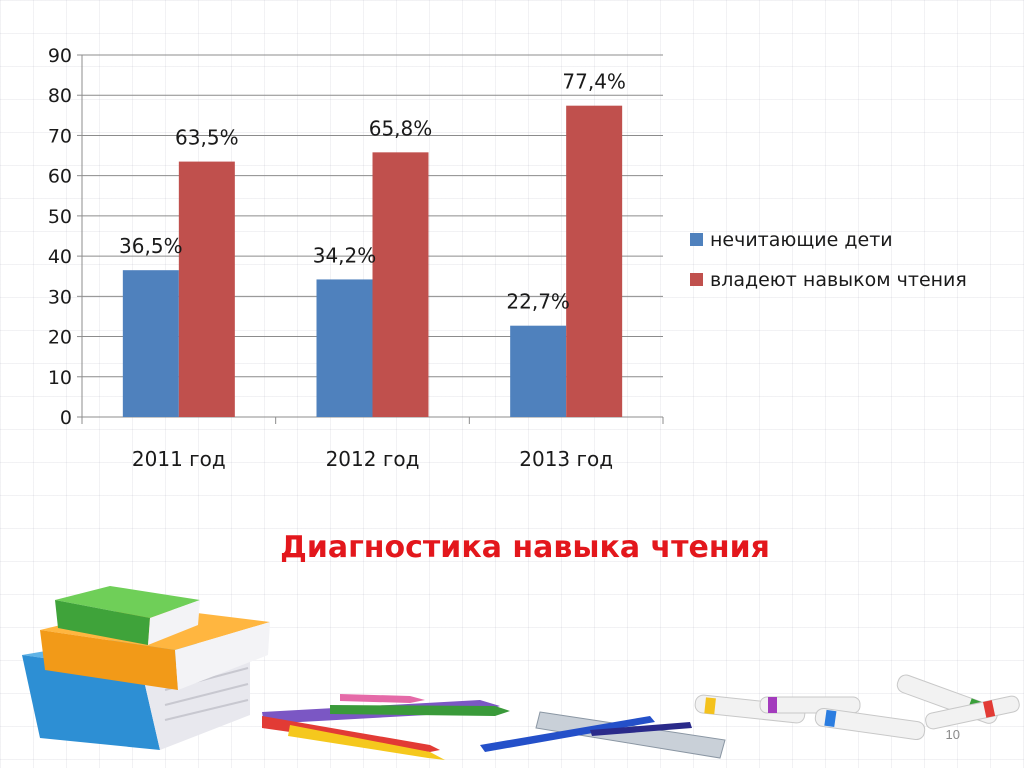 This screenshot has height=768, width=1024. Describe the element at coordinates (151, 246) in the screenshot. I see `data-label: 36,5%` at that location.